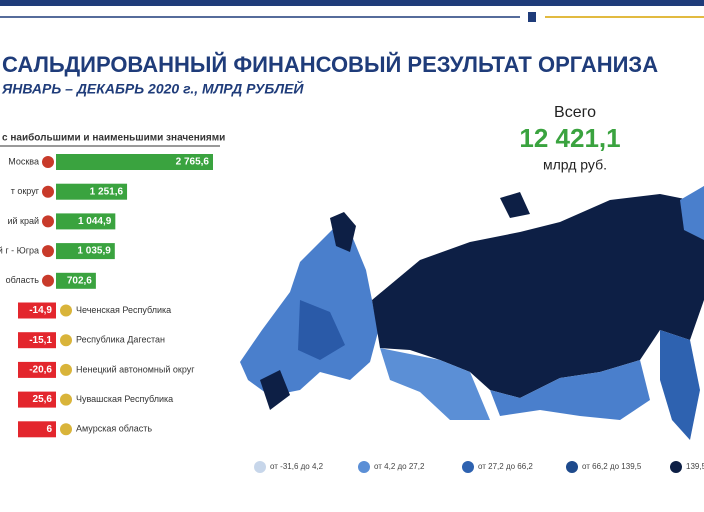 The width and height of the screenshot is (704, 512). I want to click on total-unit: млрд руб., so click(575, 165).